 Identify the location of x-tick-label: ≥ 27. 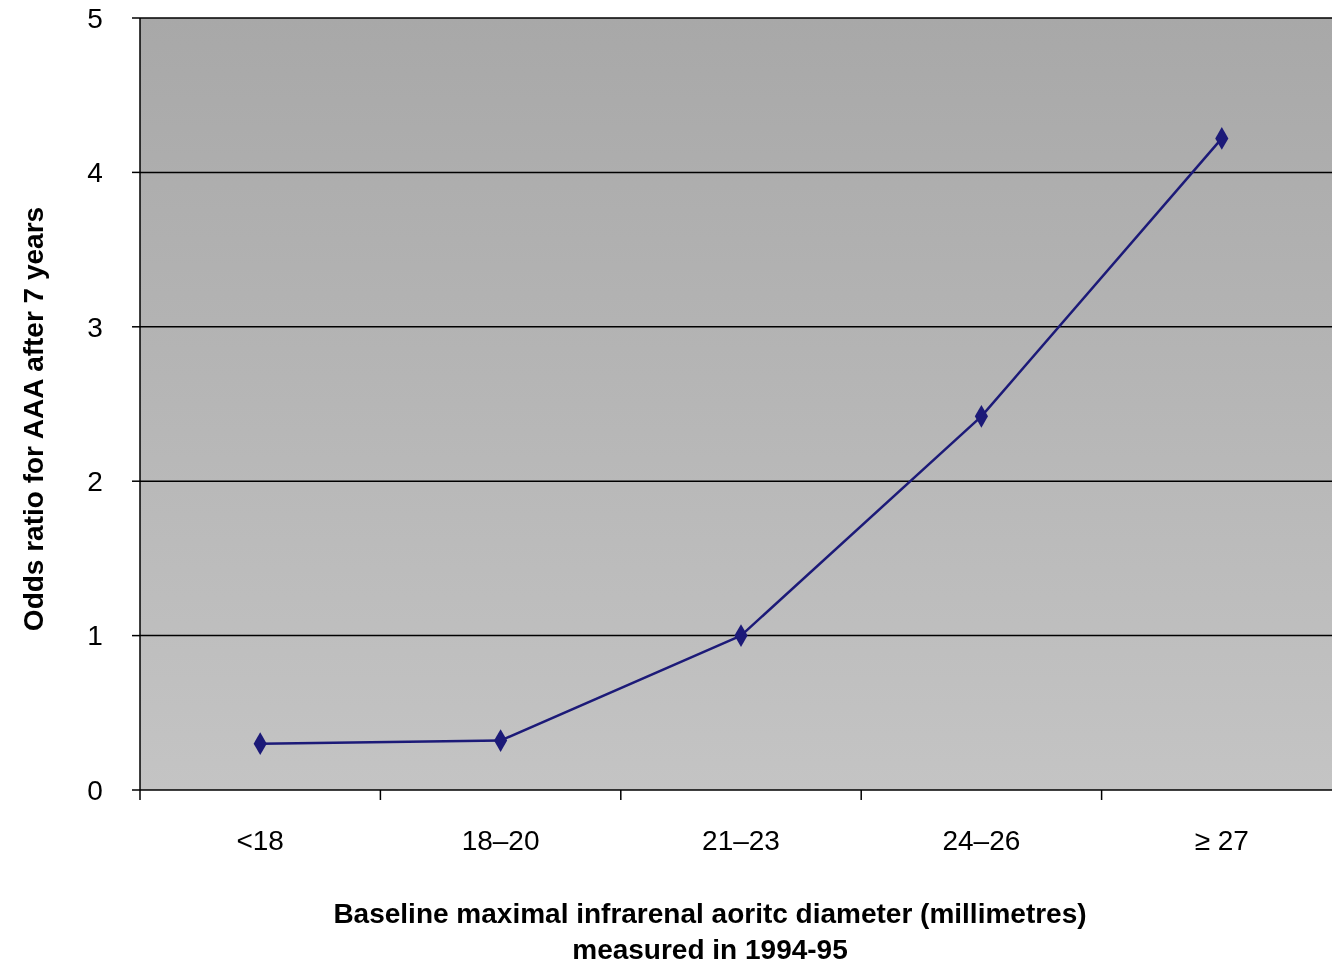
(1221, 840).